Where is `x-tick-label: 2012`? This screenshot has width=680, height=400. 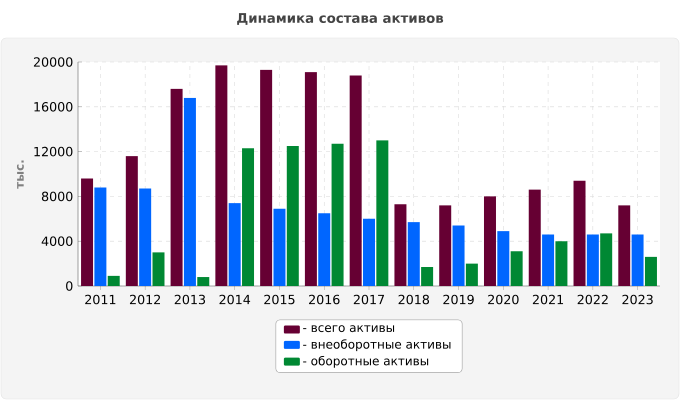
x-tick-label: 2012 is located at coordinates (145, 299).